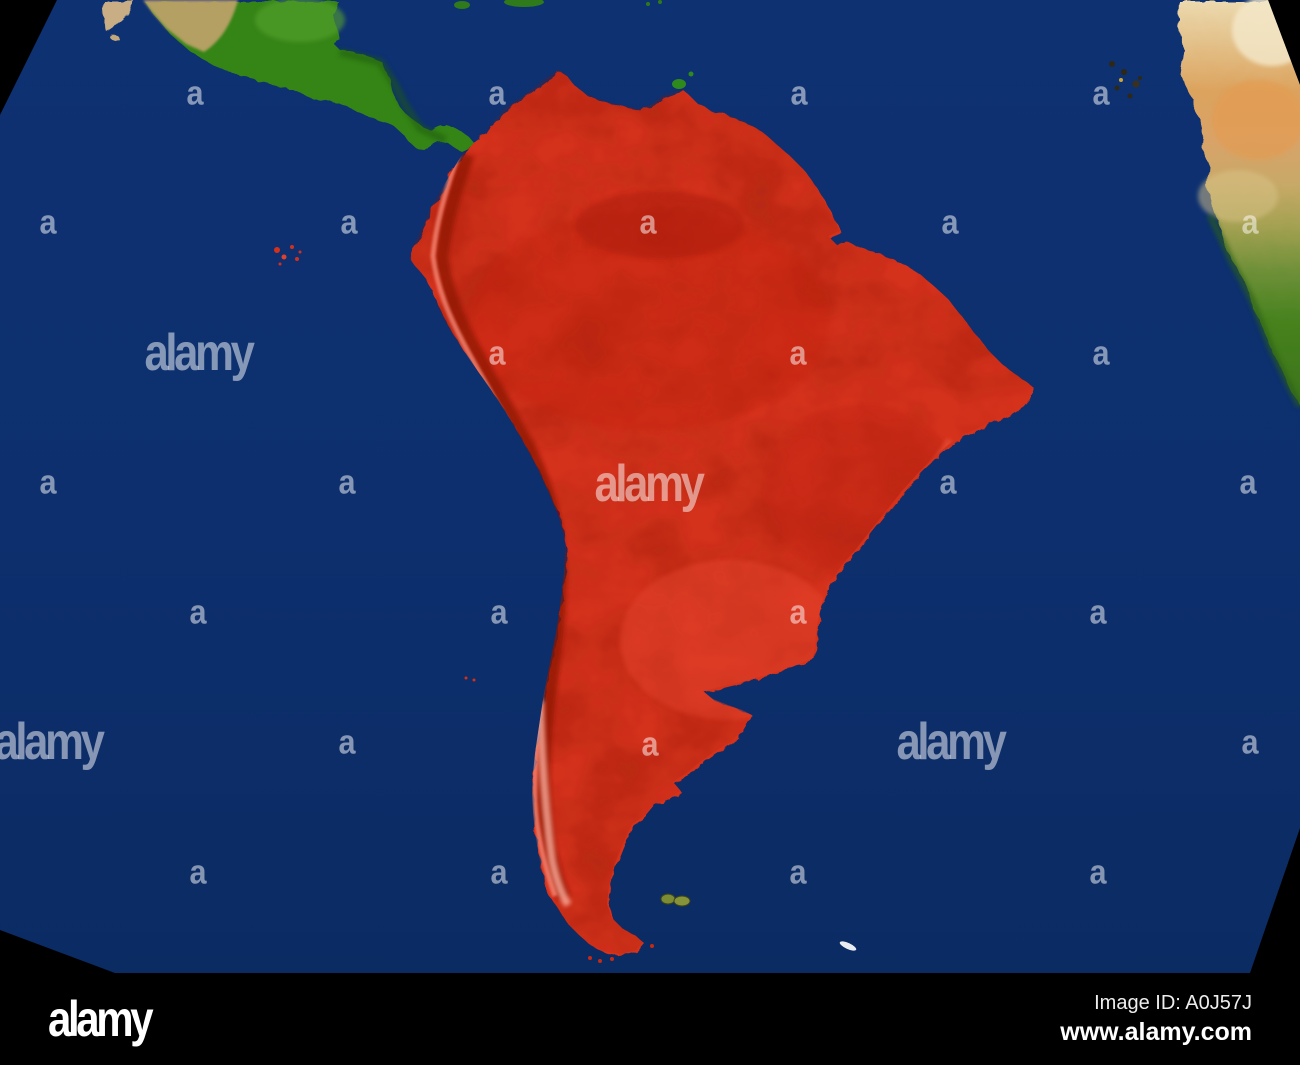  Describe the element at coordinates (393, 96) in the screenshot. I see `caribbean-coast-shading` at that location.